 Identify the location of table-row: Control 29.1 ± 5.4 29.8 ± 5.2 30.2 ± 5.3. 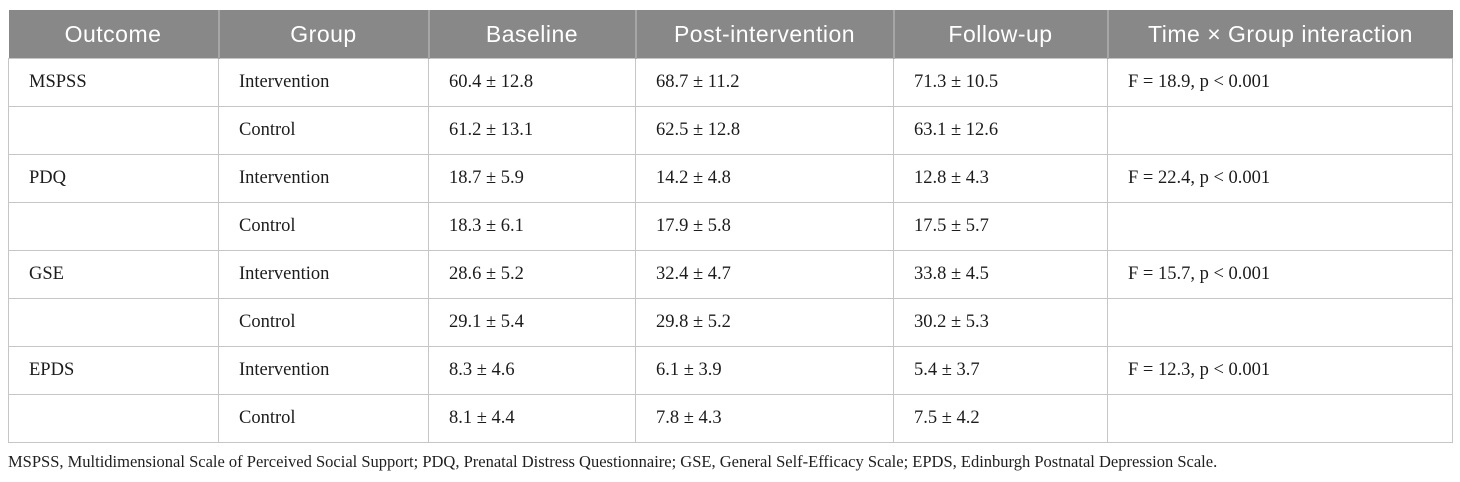
(730, 322).